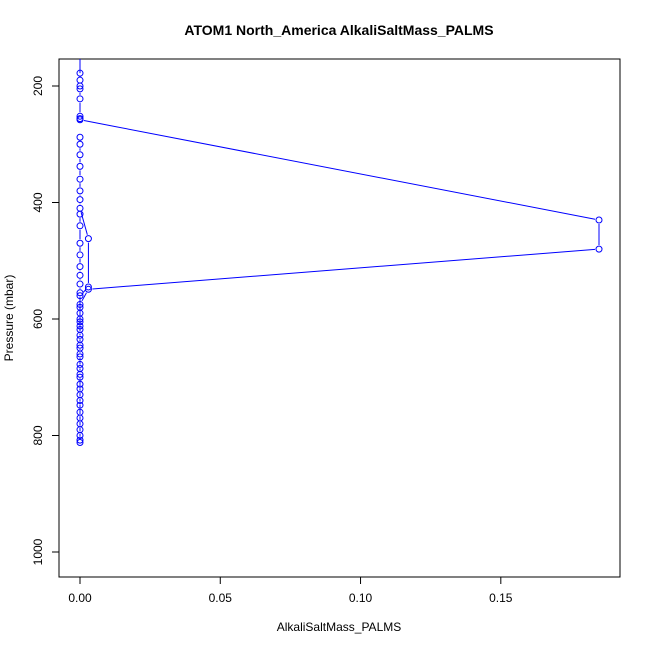  What do you see at coordinates (45, 320) in the screenshot?
I see `y-axis: 200 400 600 800 1000` at bounding box center [45, 320].